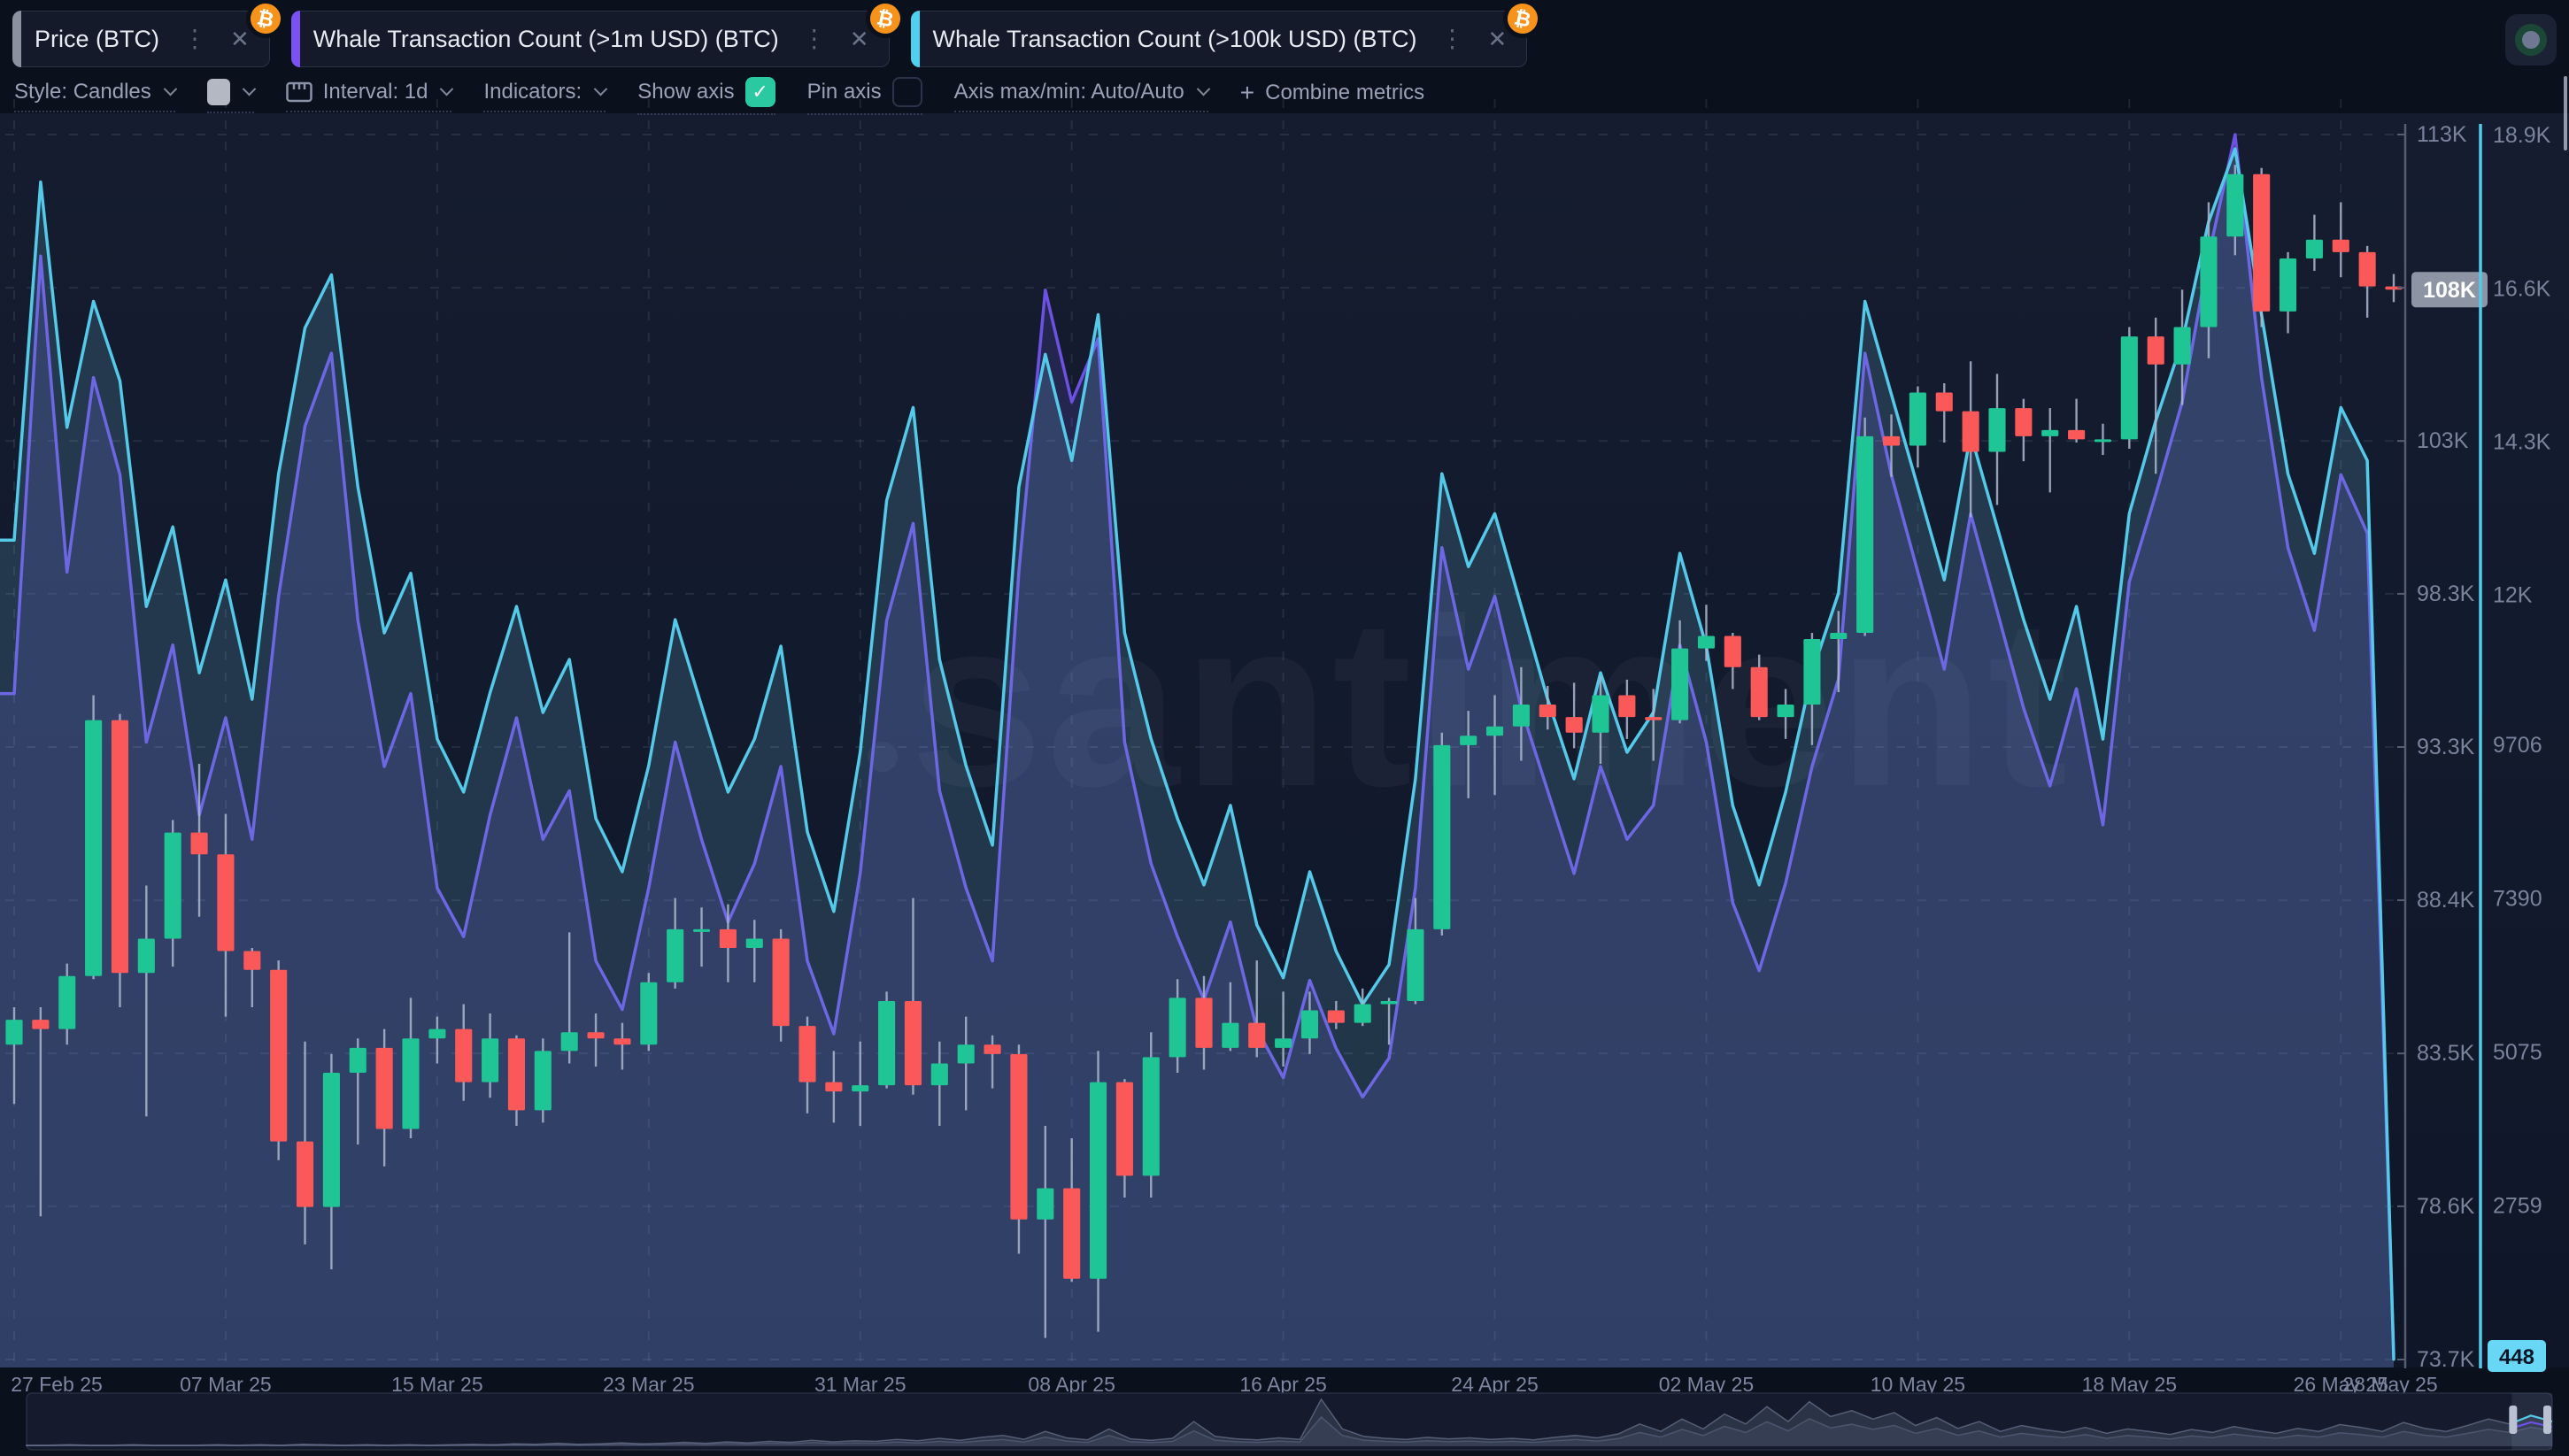 The height and width of the screenshot is (1456, 2569). I want to click on whale-axis: 18.9K 16.6K 14.3K 12K 9706 7390 5075 2759 448, so click(2515, 747).